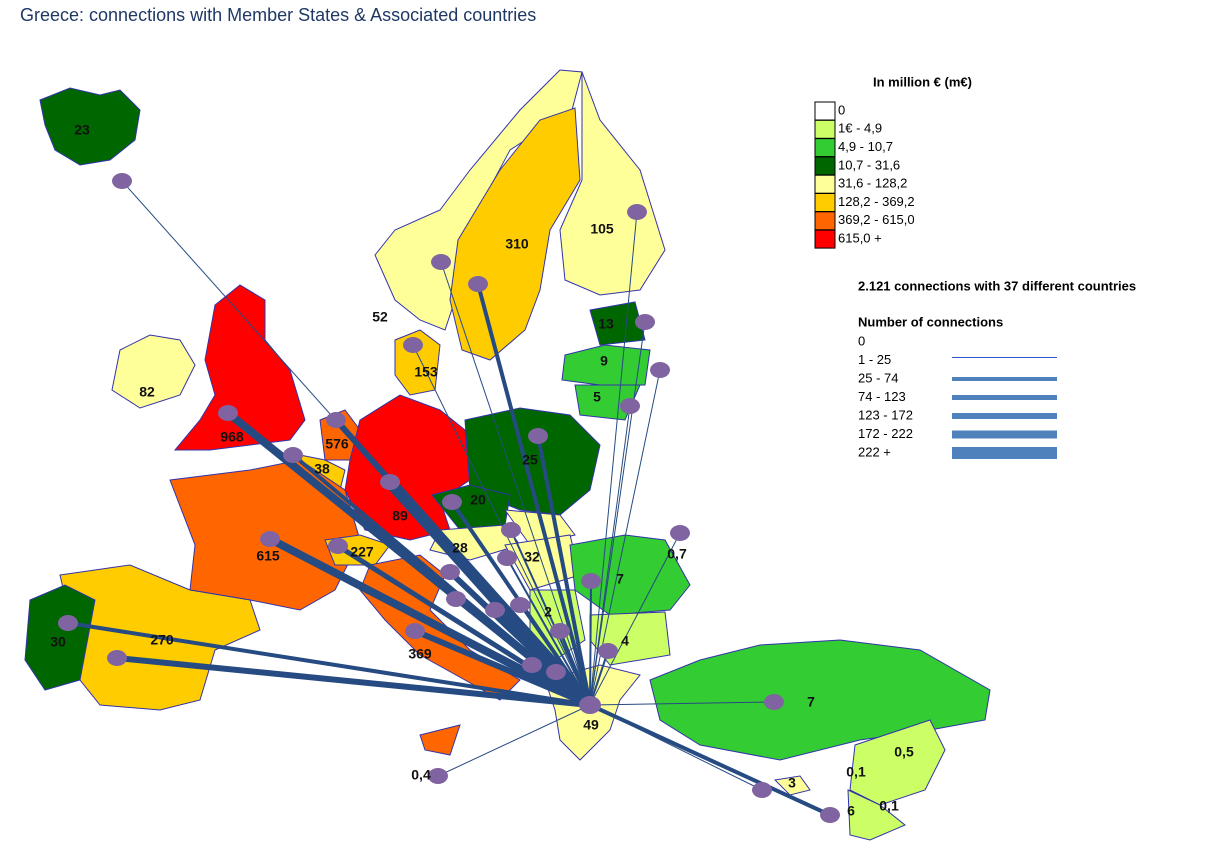 Image resolution: width=1213 pixels, height=863 pixels. I want to click on country-label: 968, so click(232, 437).